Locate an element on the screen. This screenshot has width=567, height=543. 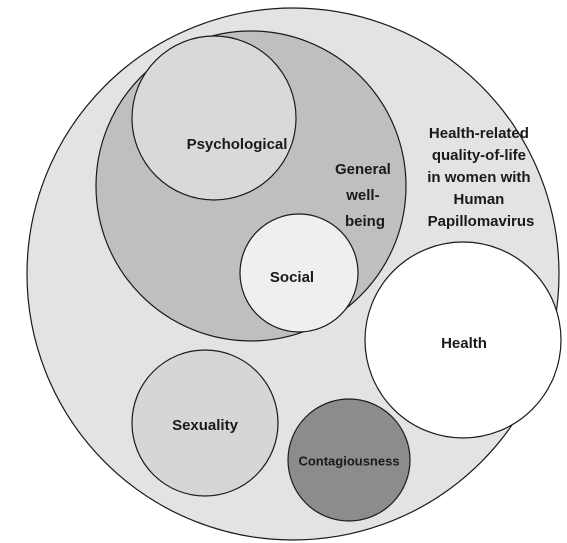
psychological-label: Psychological is located at coordinates (237, 144).